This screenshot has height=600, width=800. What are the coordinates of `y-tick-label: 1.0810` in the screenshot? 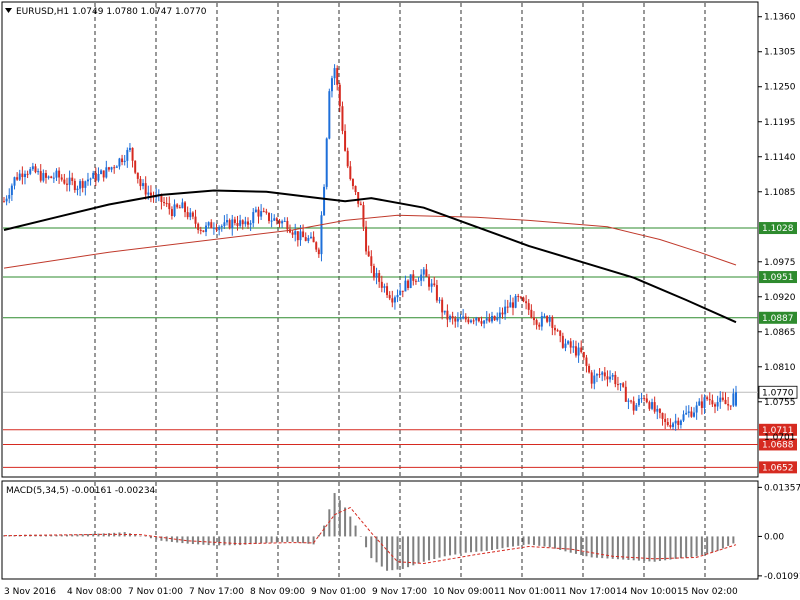 It's located at (780, 368).